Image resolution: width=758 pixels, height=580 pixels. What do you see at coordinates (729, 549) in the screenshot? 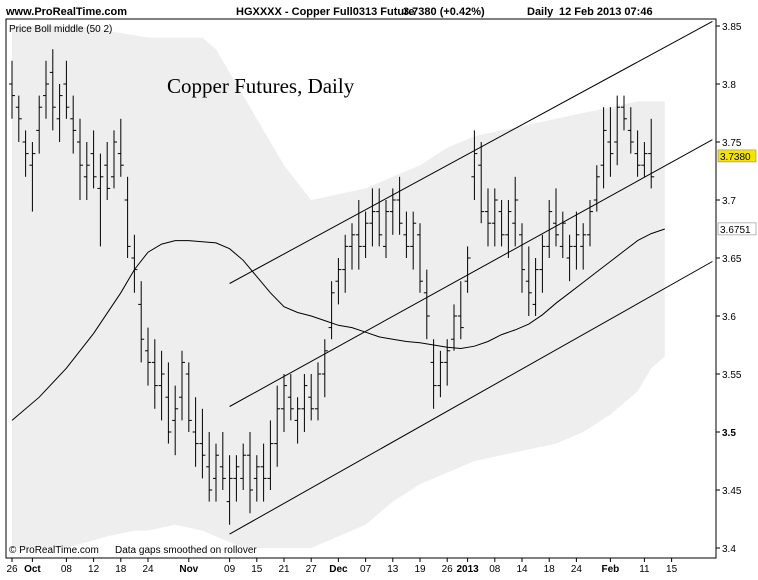
I see `y-tick-label: 3.4` at bounding box center [729, 549].